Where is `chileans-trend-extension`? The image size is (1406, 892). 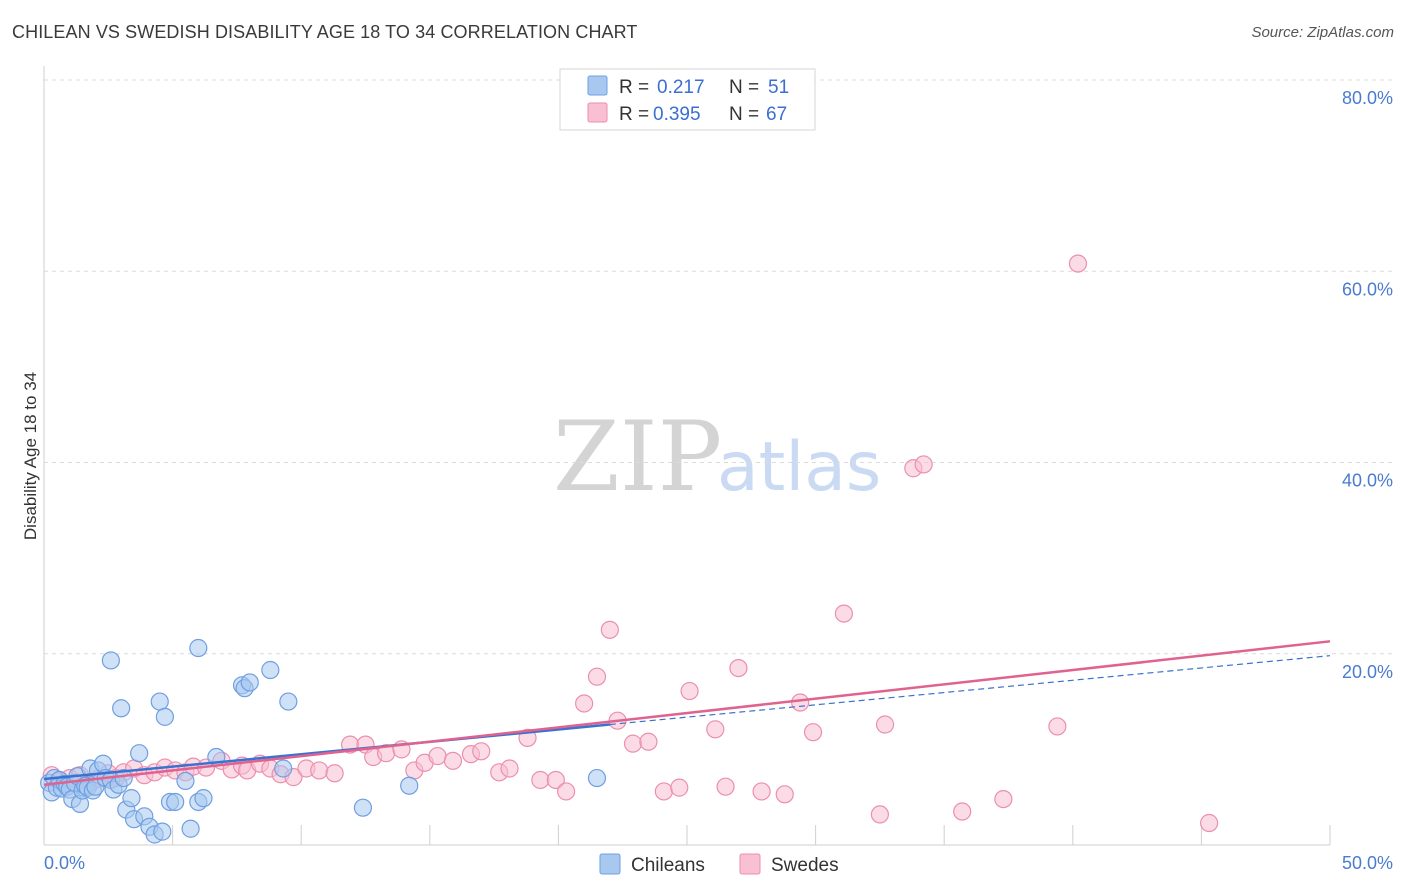
chileans-trend-extension is located at coordinates (970, 690).